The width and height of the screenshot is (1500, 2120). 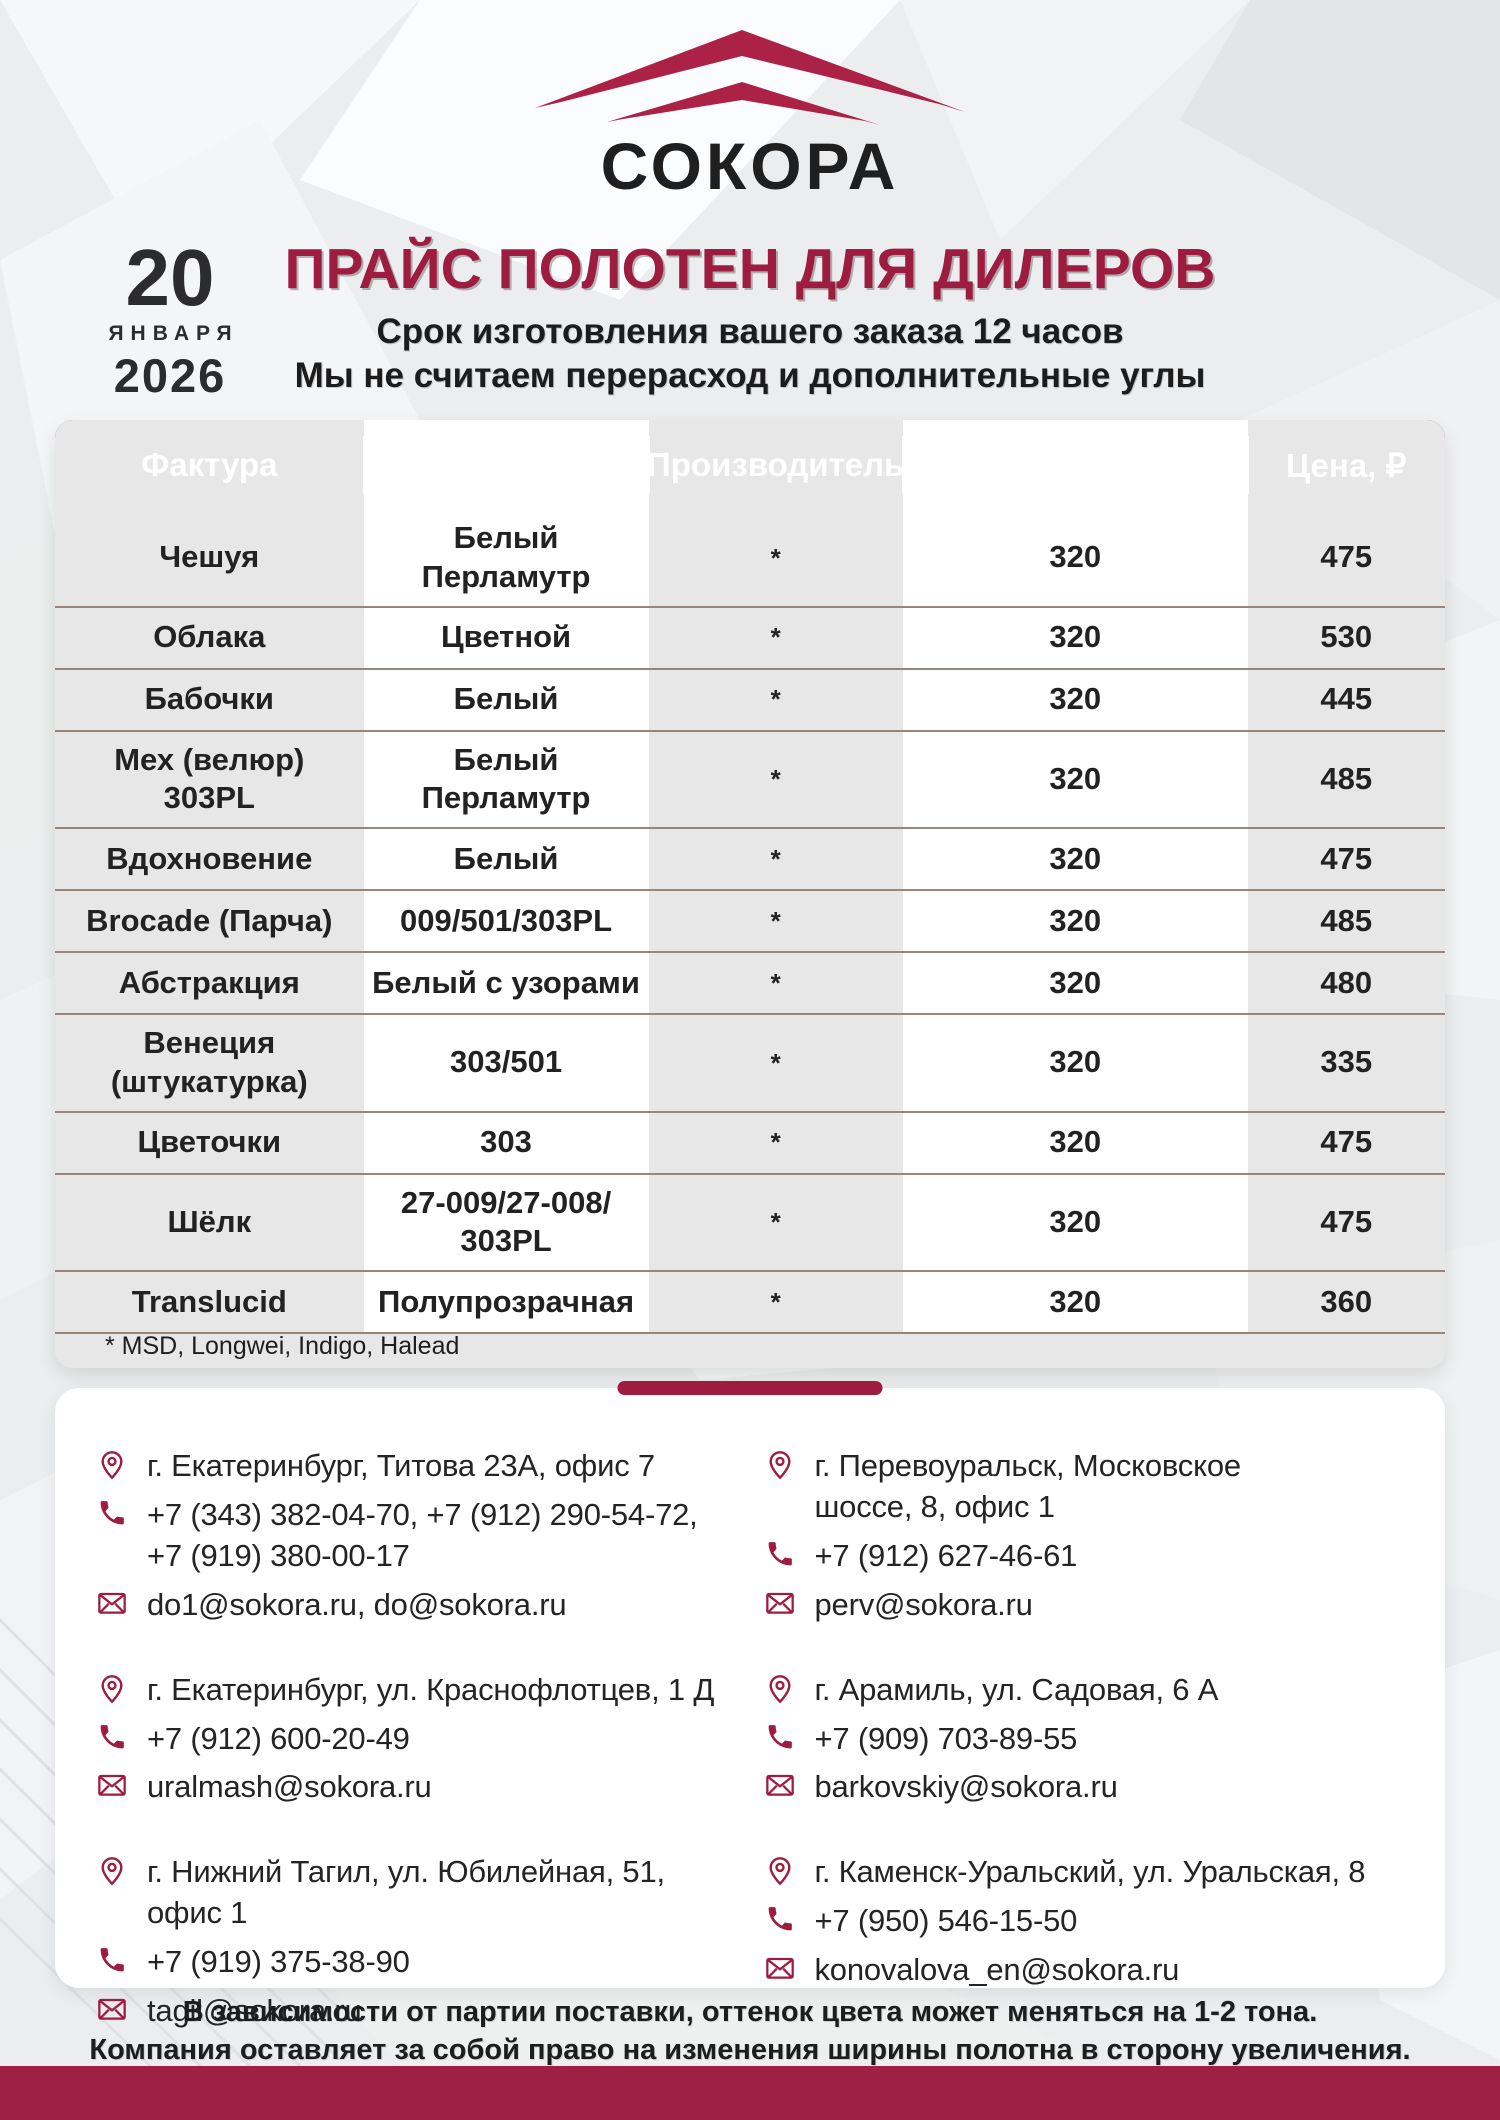 I want to click on cell-texture: Шёлк, so click(x=209, y=1222).